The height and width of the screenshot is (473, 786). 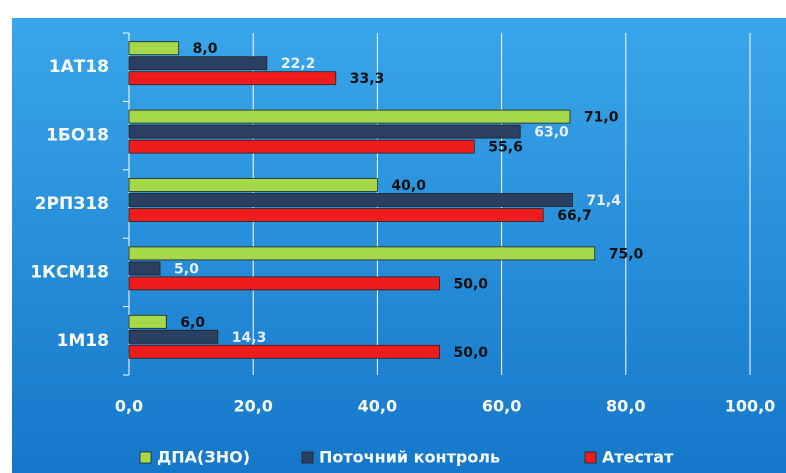 I want to click on value-label: 63,0, so click(x=551, y=133).